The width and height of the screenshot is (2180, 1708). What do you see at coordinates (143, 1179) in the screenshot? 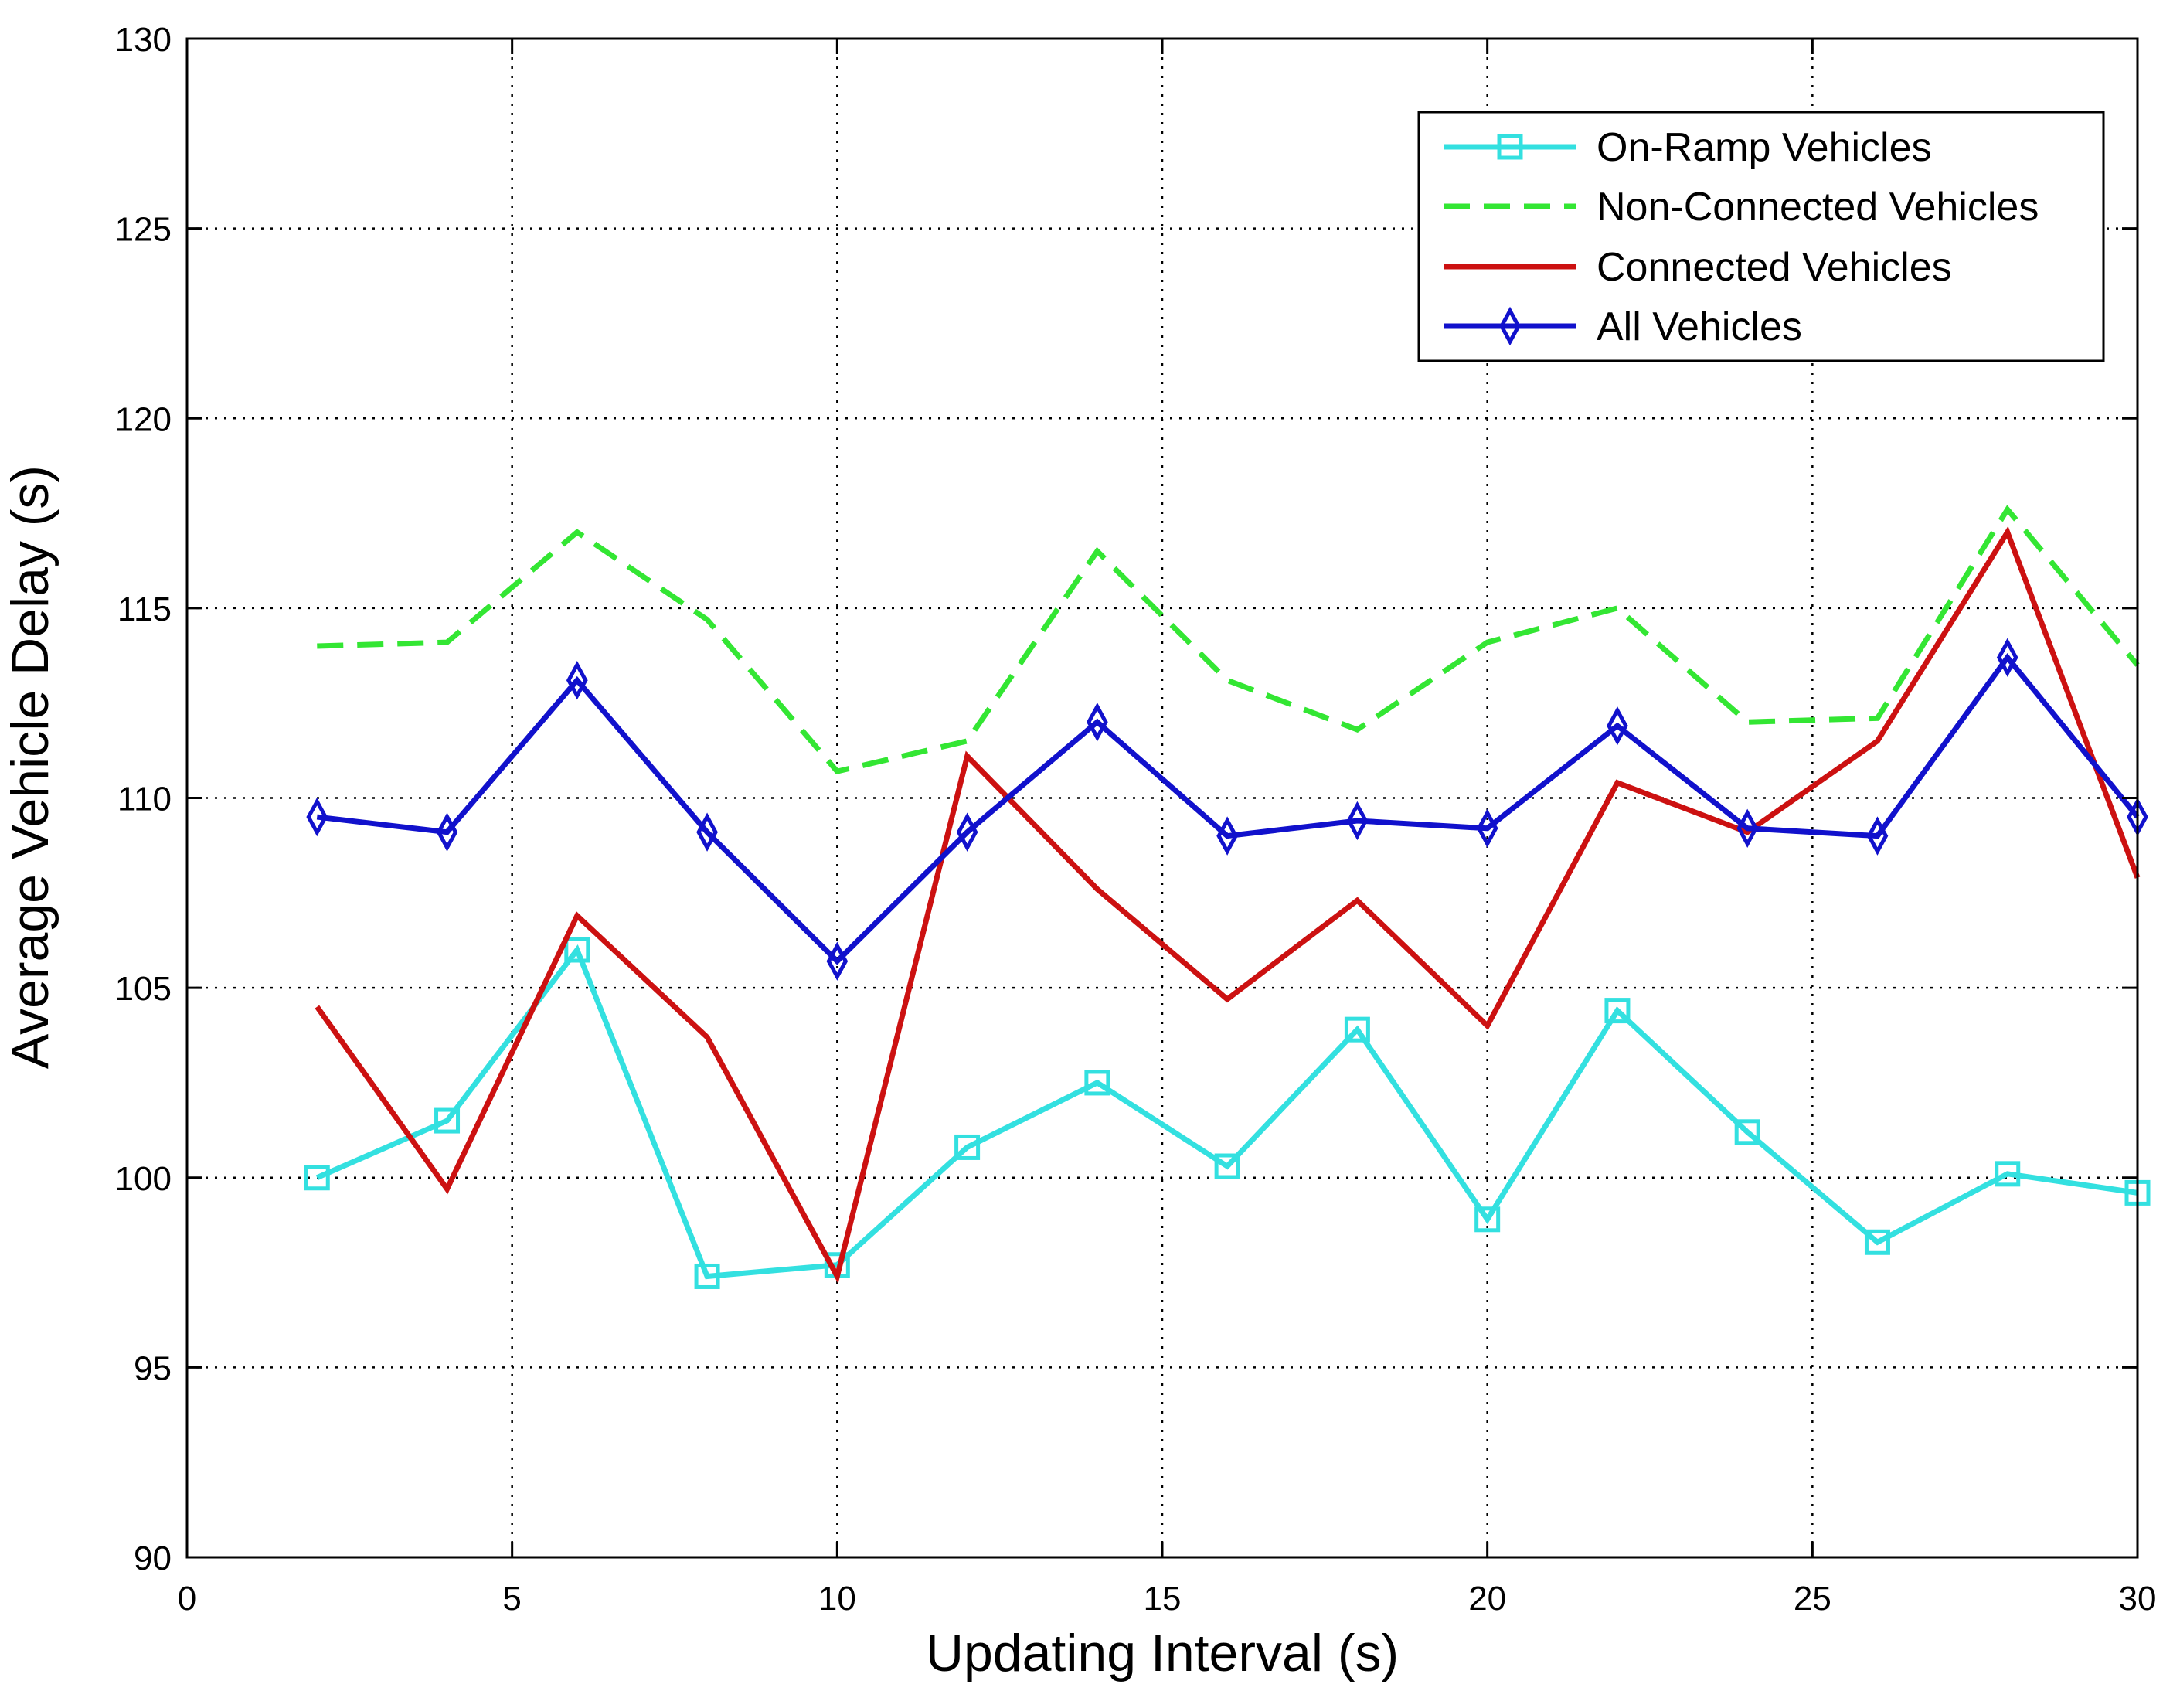
I see `y-tick-label: 100` at bounding box center [143, 1179].